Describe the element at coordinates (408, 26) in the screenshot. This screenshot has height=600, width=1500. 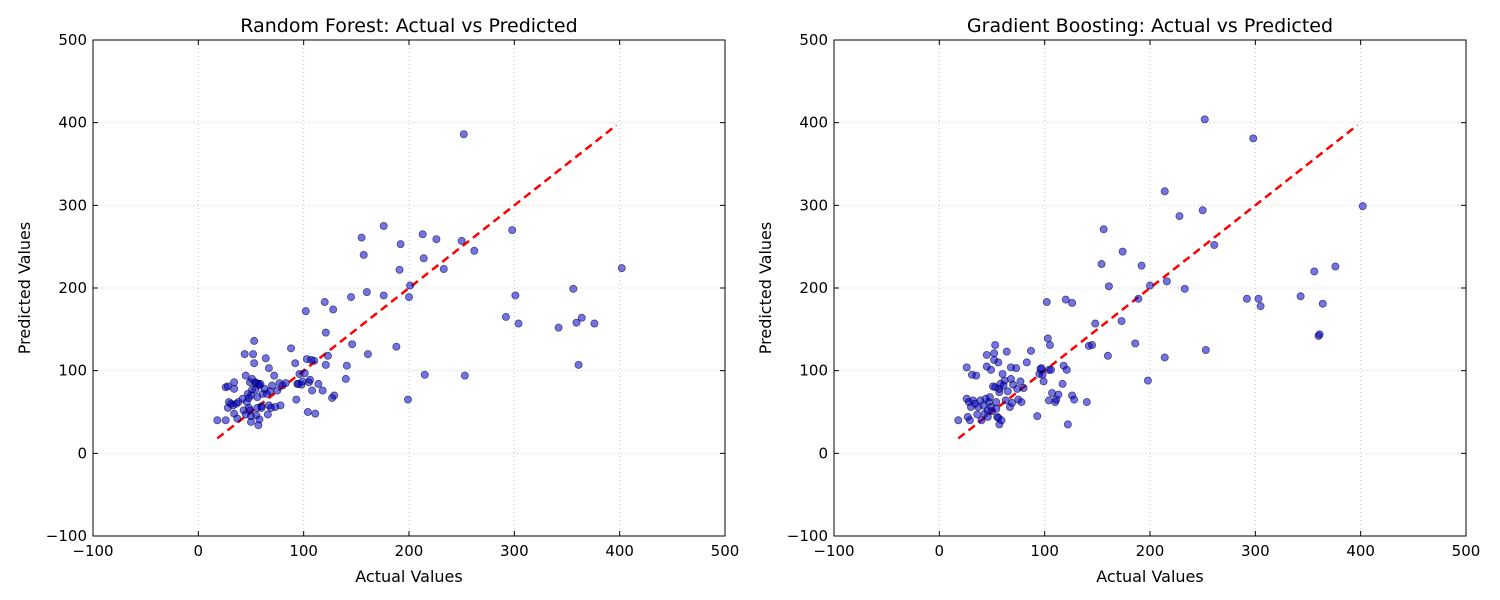
I see `chart-title: Random Forest: Actual vs Predicted` at that location.